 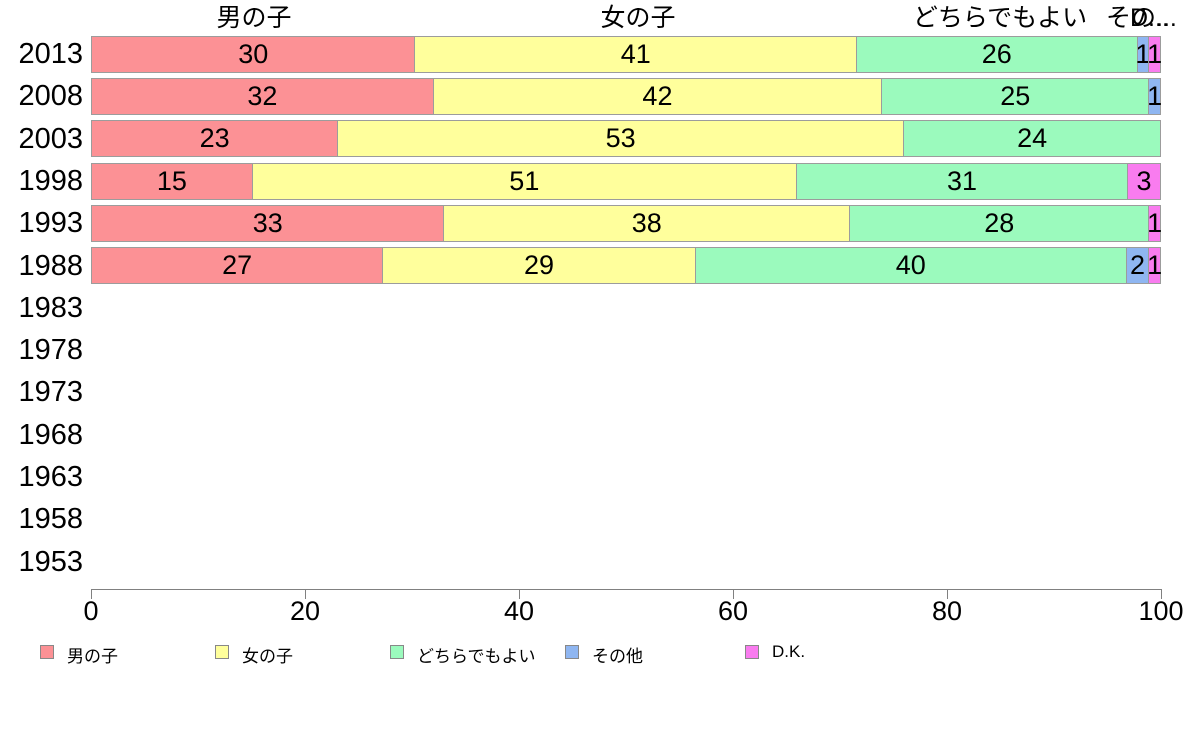 What do you see at coordinates (50, 561) in the screenshot?
I see `year-label-1953: 1953` at bounding box center [50, 561].